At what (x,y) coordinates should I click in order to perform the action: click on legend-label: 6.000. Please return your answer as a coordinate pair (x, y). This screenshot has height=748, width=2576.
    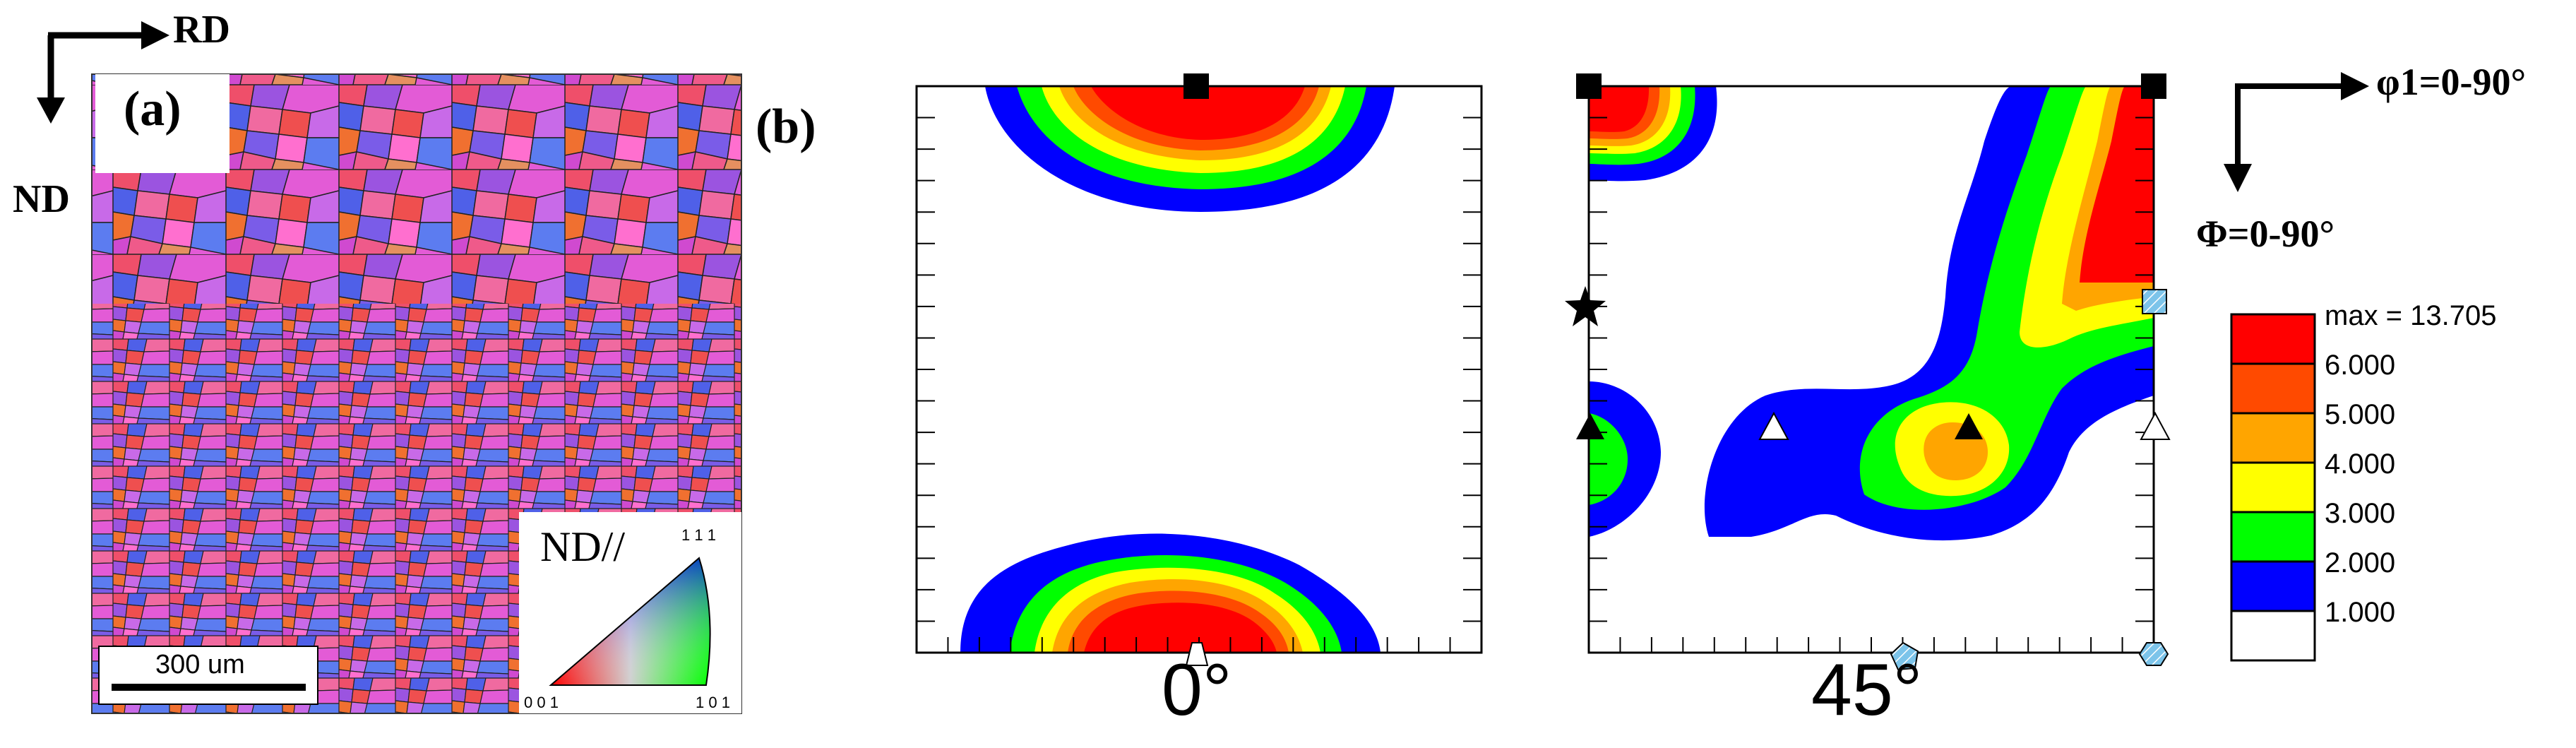
    Looking at the image, I should click on (2360, 365).